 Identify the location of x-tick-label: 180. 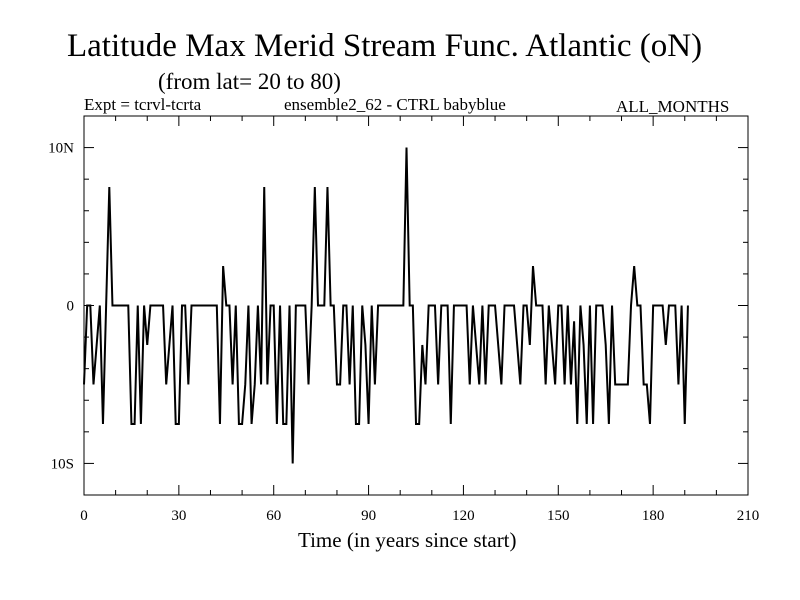
(653, 516).